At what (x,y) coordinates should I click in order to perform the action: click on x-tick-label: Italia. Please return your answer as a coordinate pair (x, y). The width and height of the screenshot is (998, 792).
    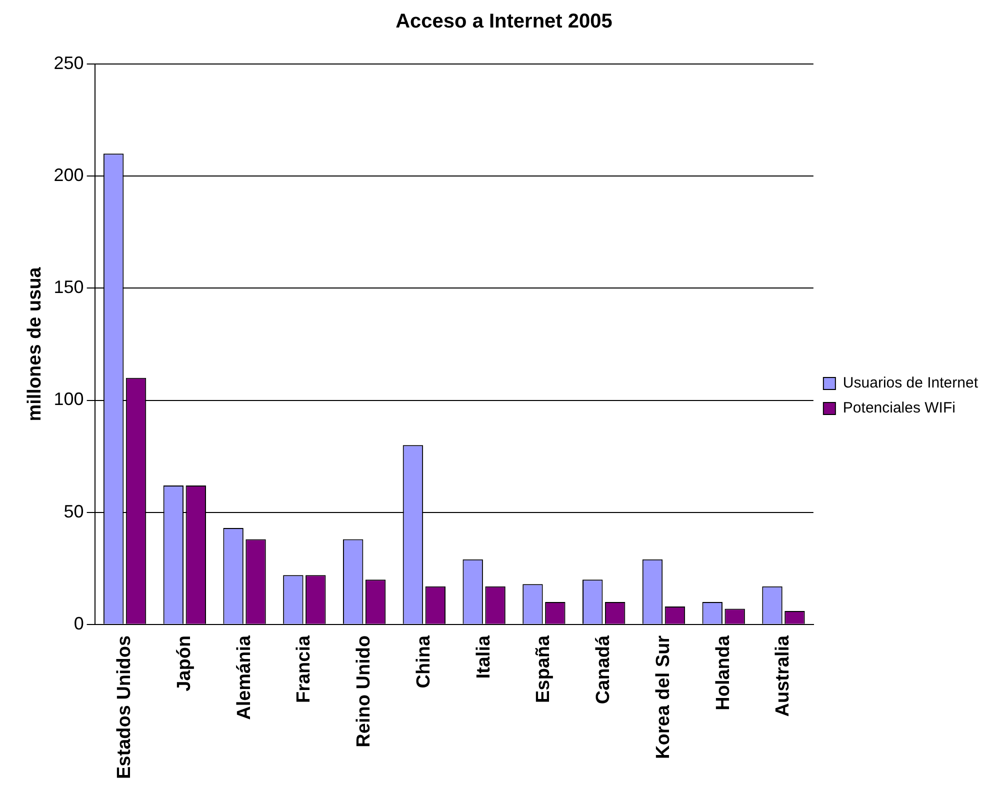
    Looking at the image, I should click on (483, 657).